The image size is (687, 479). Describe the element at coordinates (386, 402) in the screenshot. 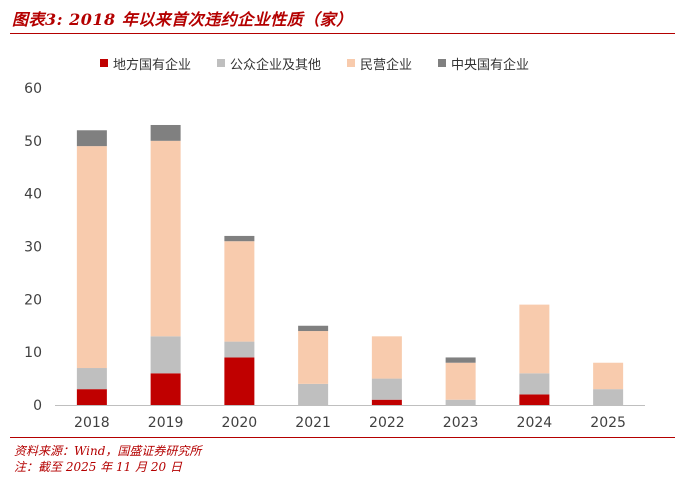

I see `bar-segment-2022-s0` at that location.